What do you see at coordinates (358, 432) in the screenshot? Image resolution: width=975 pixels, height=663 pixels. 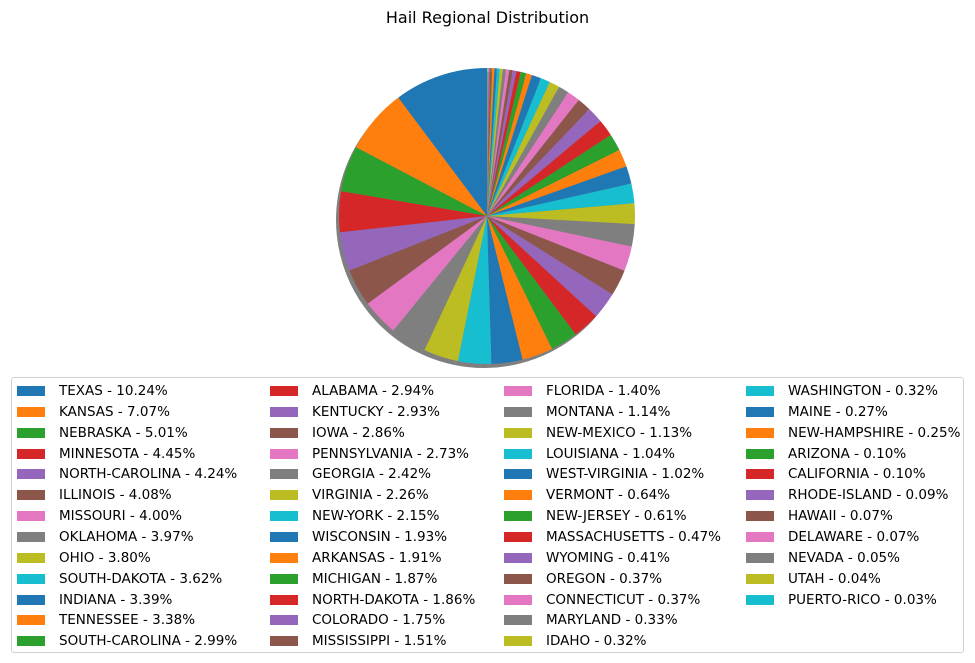 I see `legend-label: IOWA - 2.86%` at bounding box center [358, 432].